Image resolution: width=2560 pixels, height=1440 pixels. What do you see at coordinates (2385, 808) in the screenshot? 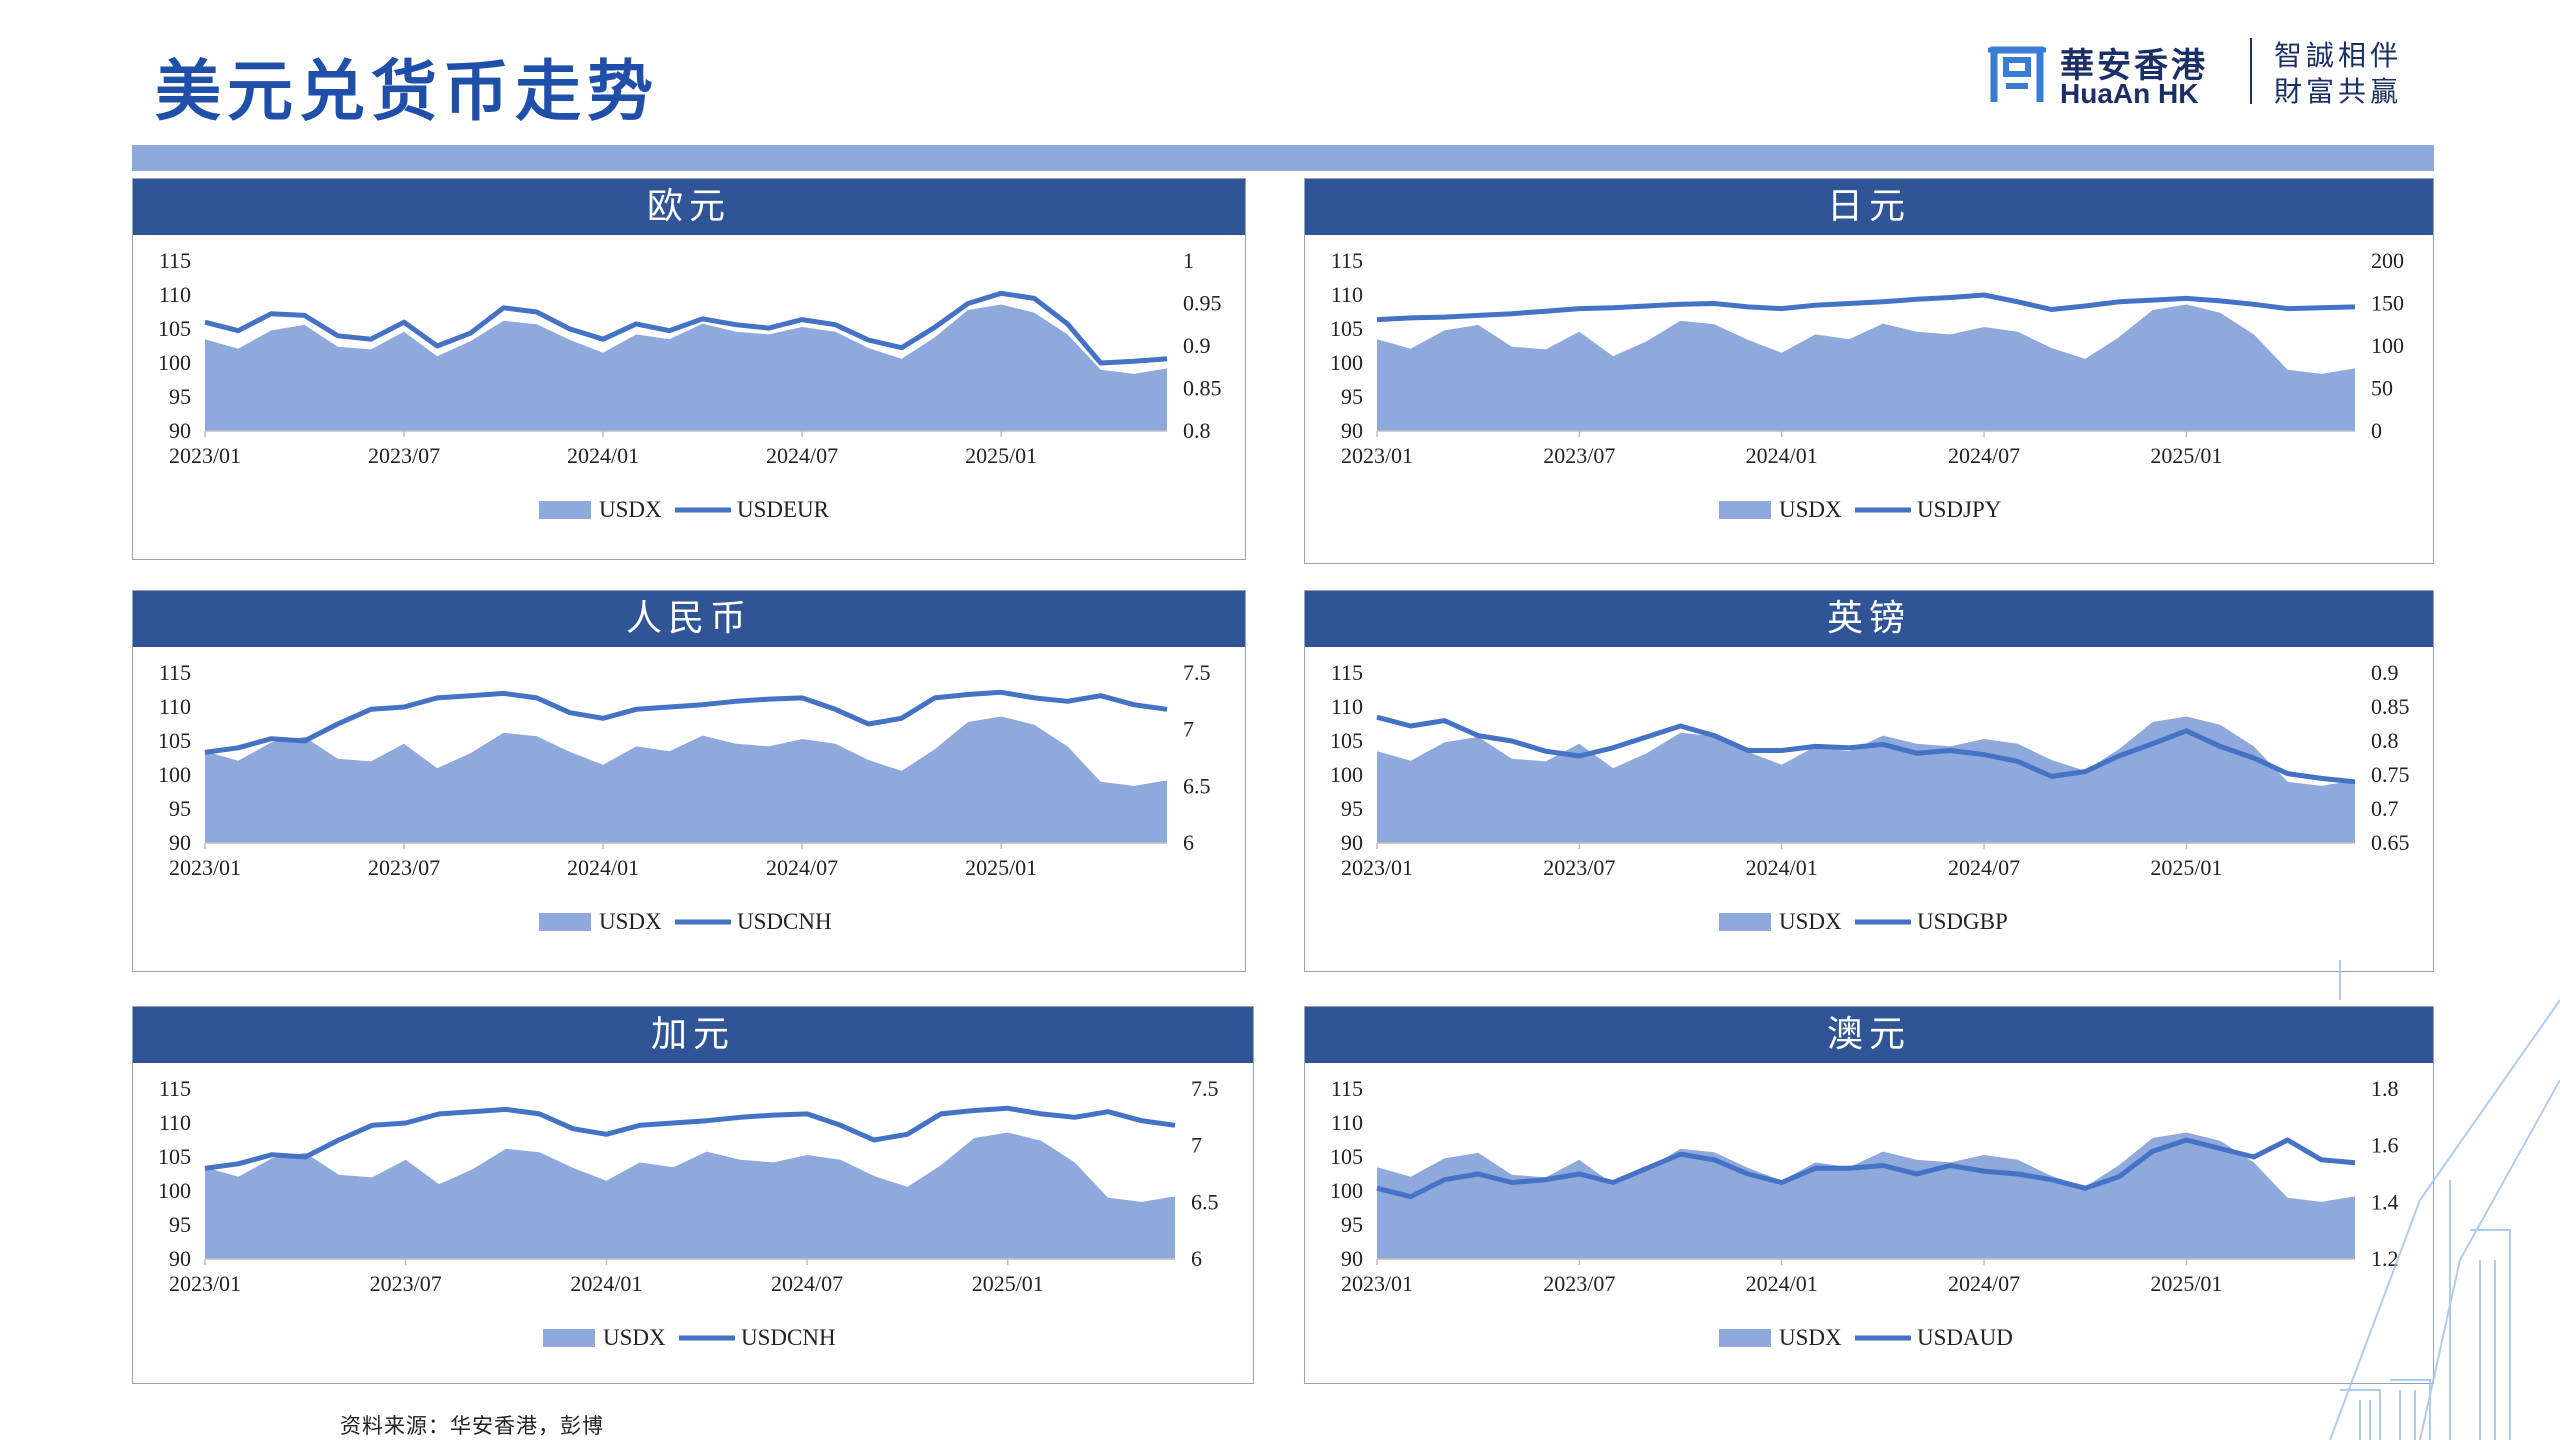
I see `right-axis-tick: 0.7` at bounding box center [2385, 808].